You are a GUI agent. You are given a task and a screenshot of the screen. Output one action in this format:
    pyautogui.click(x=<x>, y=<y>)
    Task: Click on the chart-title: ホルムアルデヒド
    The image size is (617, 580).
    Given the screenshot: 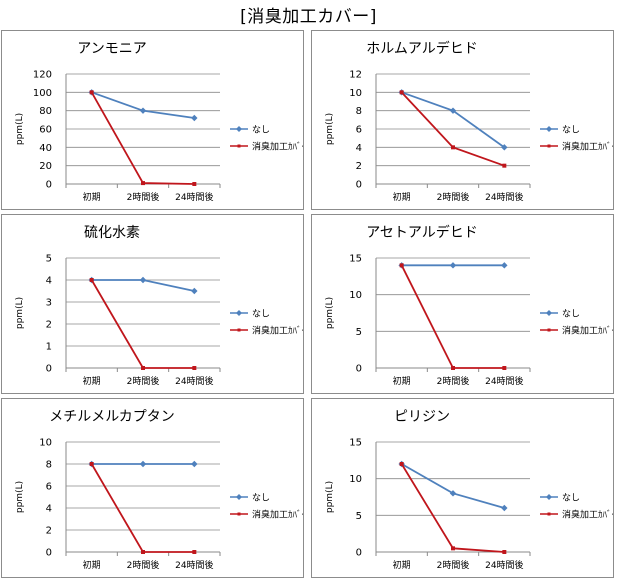 What is the action you would take?
    pyautogui.click(x=422, y=48)
    